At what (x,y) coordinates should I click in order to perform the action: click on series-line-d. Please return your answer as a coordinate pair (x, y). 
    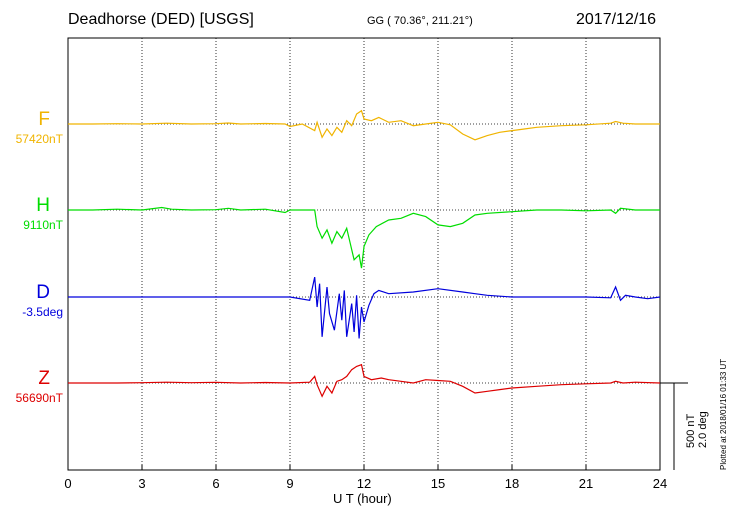
    Looking at the image, I should click on (364, 307).